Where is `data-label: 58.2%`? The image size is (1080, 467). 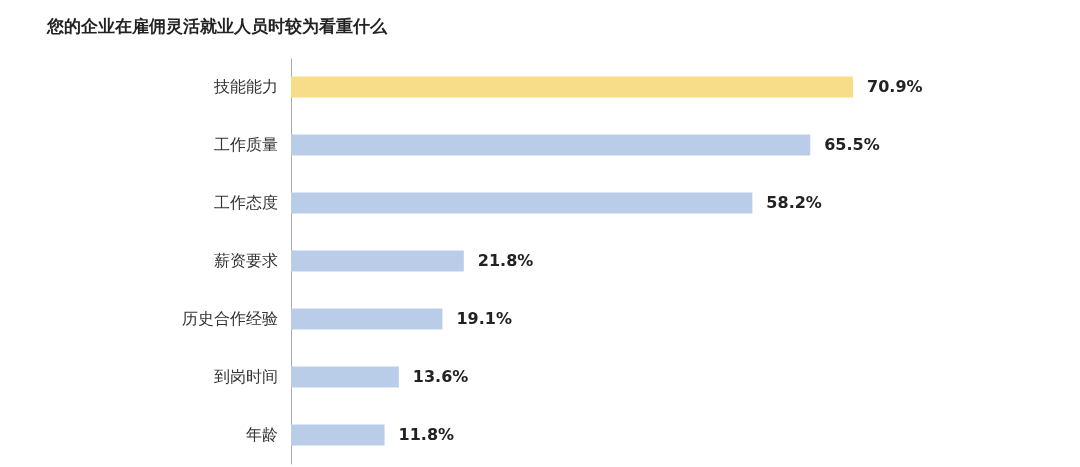 data-label: 58.2% is located at coordinates (794, 202).